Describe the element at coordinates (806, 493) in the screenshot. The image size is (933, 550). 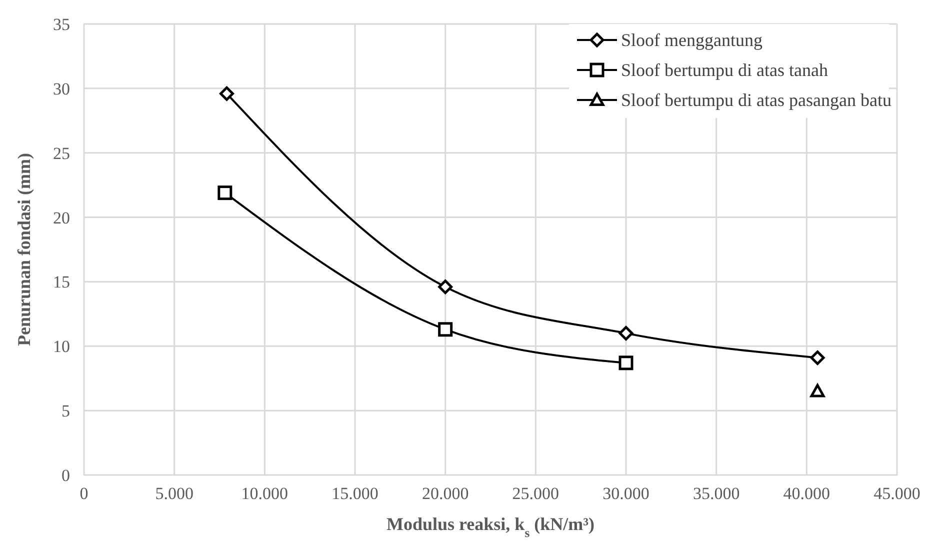
I see `x-tick-label: 40.000` at that location.